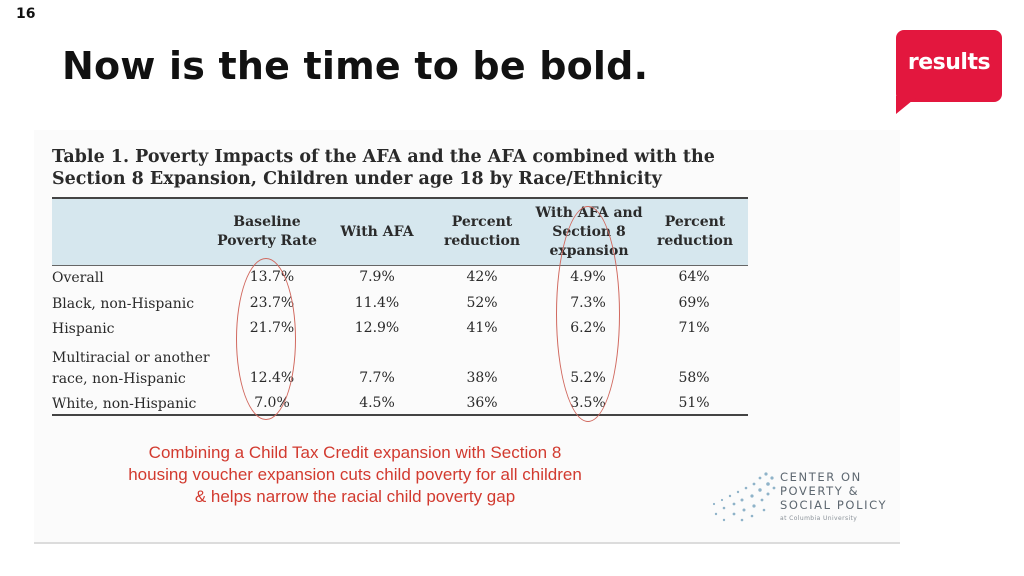 This screenshot has height=576, width=1024. I want to click on cell-with-afa: 12.9%, so click(377, 328).